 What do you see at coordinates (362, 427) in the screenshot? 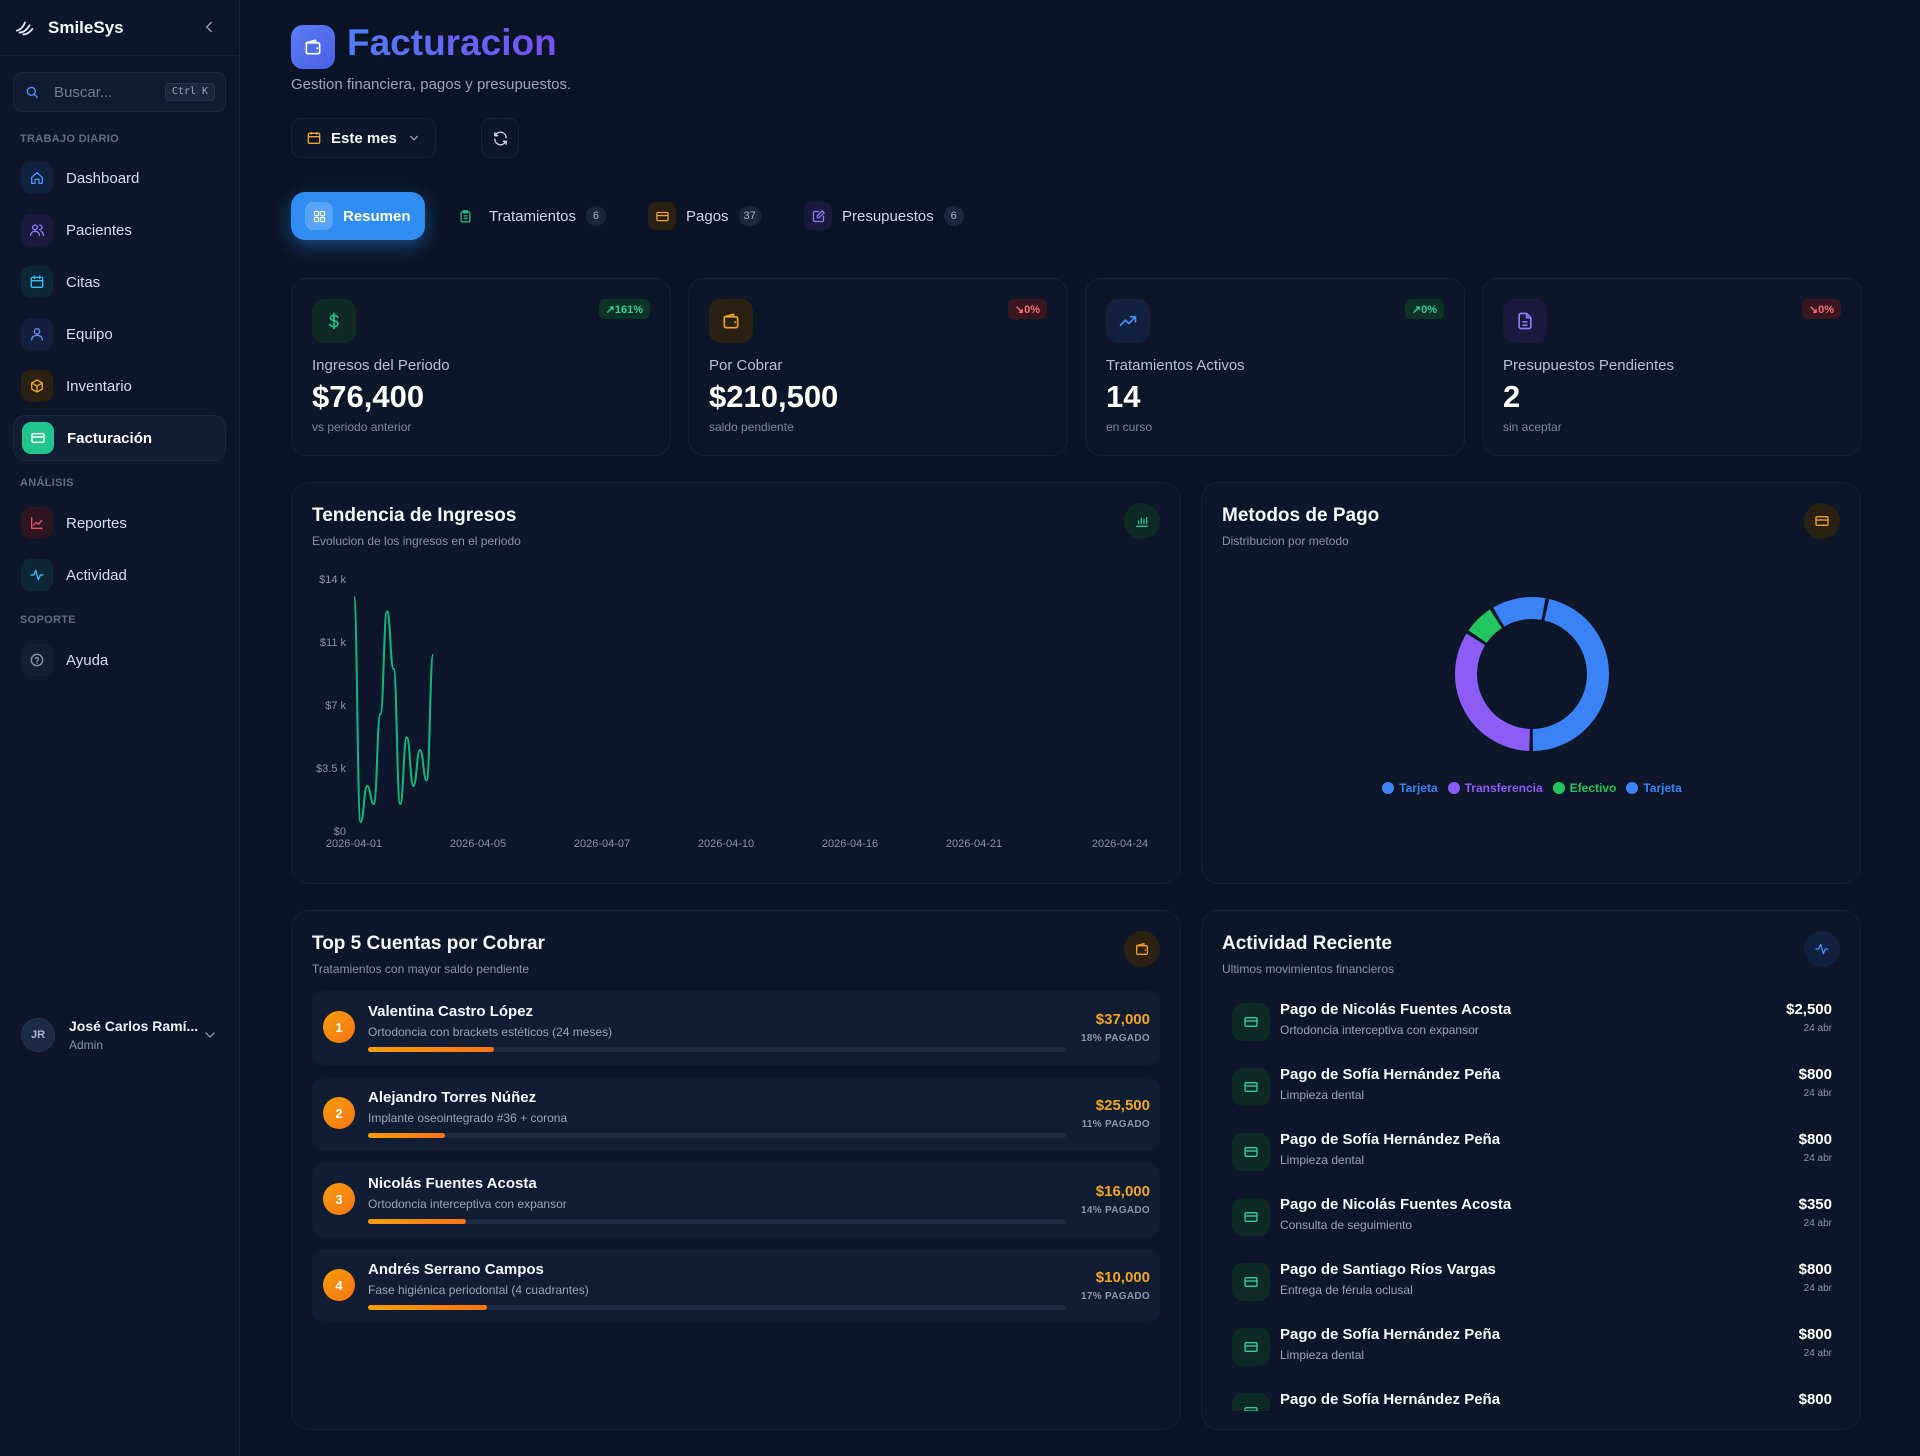
I see `stat-note: vs periodo anterior` at bounding box center [362, 427].